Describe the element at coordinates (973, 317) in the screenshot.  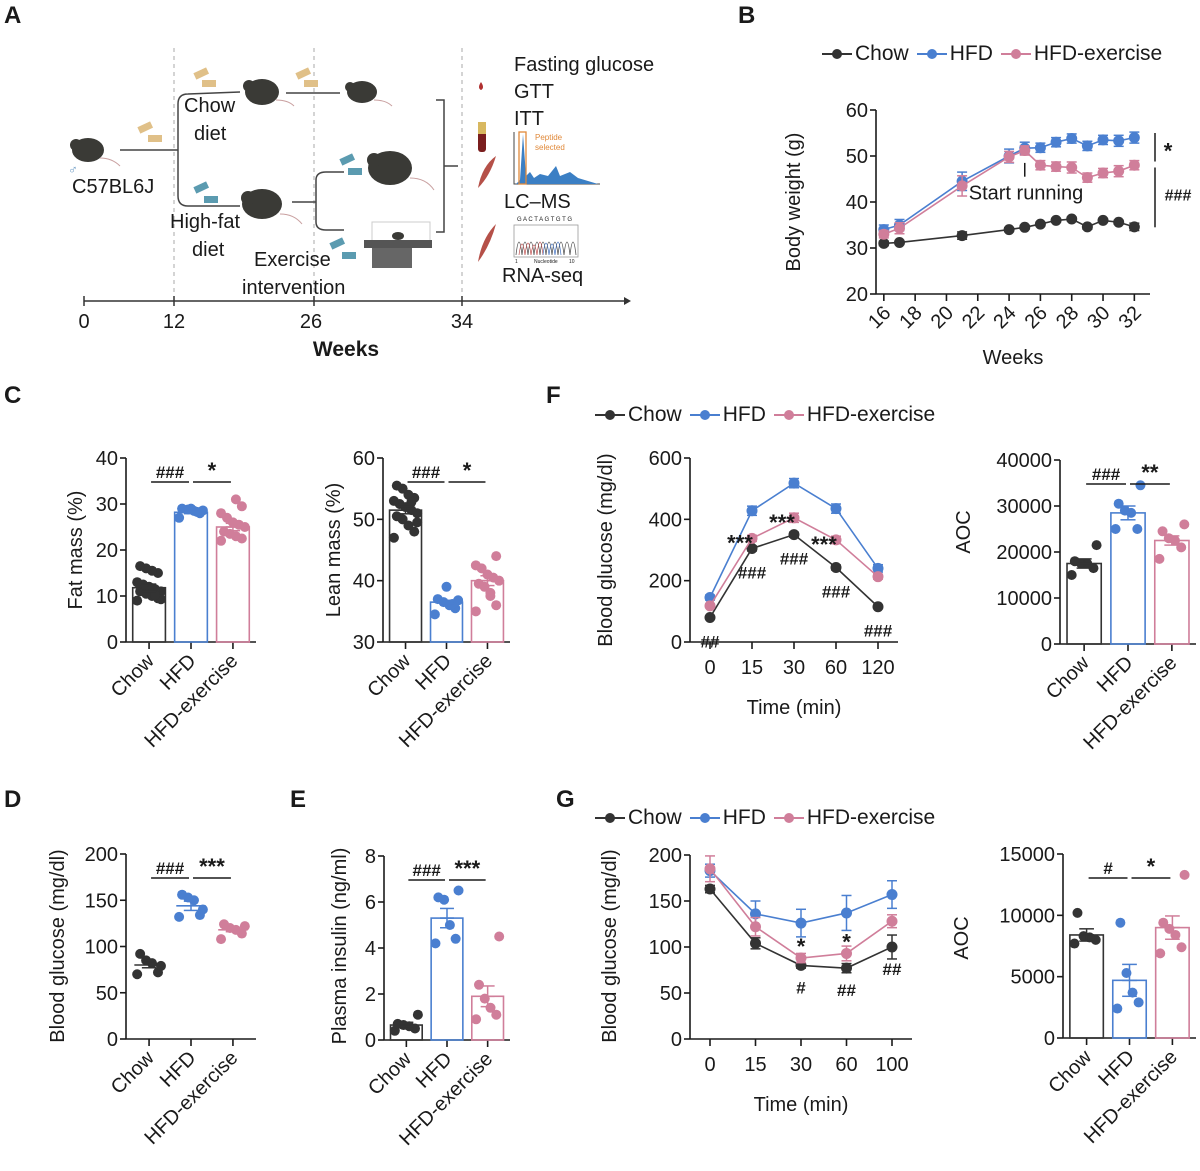
I see `x-tick-label: 22` at that location.